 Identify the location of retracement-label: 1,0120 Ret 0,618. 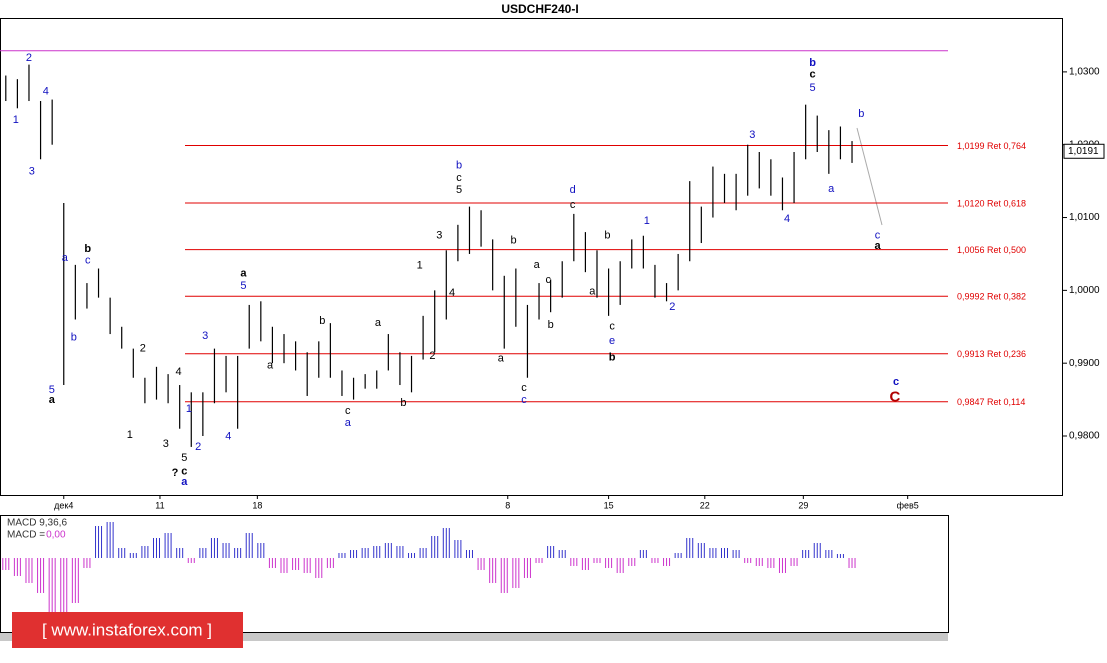
(991, 203).